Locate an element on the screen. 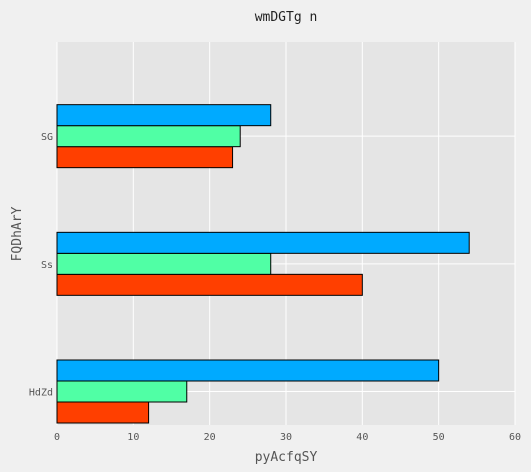  x-tick-layer: 0 10 20 30 40 50 60 is located at coordinates (287, 437).